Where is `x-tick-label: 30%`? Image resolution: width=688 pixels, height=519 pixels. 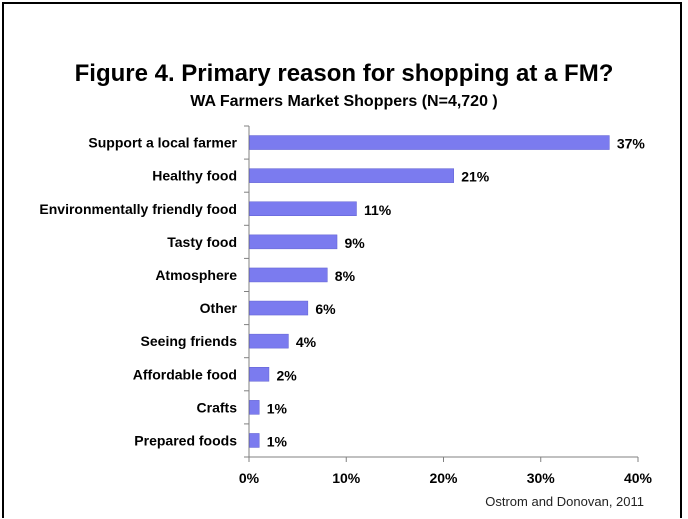 x-tick-label: 30% is located at coordinates (541, 478).